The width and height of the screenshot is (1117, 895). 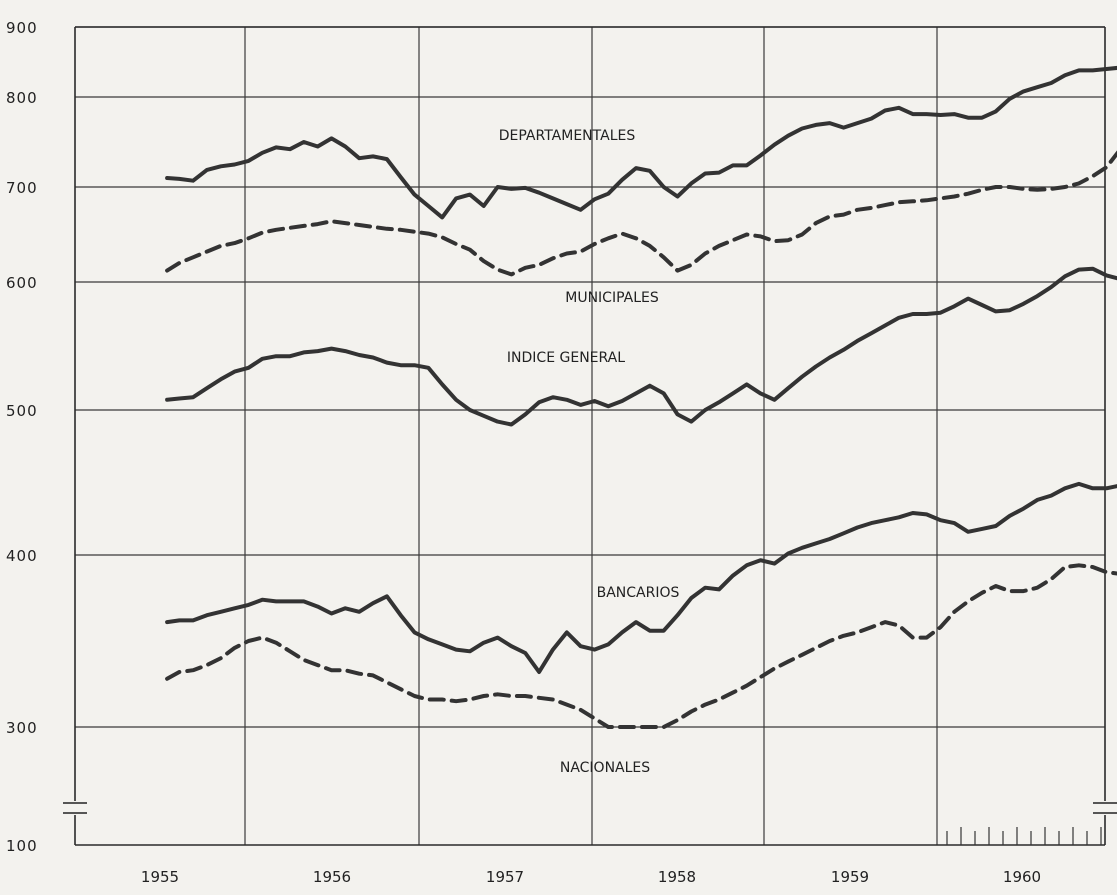 I want to click on series-line-municipales, so click(x=641, y=213).